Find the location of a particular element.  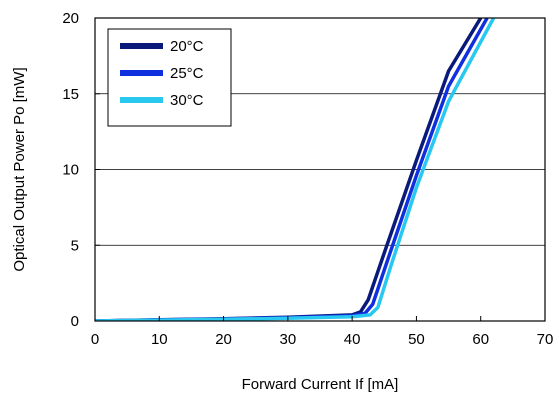

legend-label-0: 20°C is located at coordinates (187, 46).